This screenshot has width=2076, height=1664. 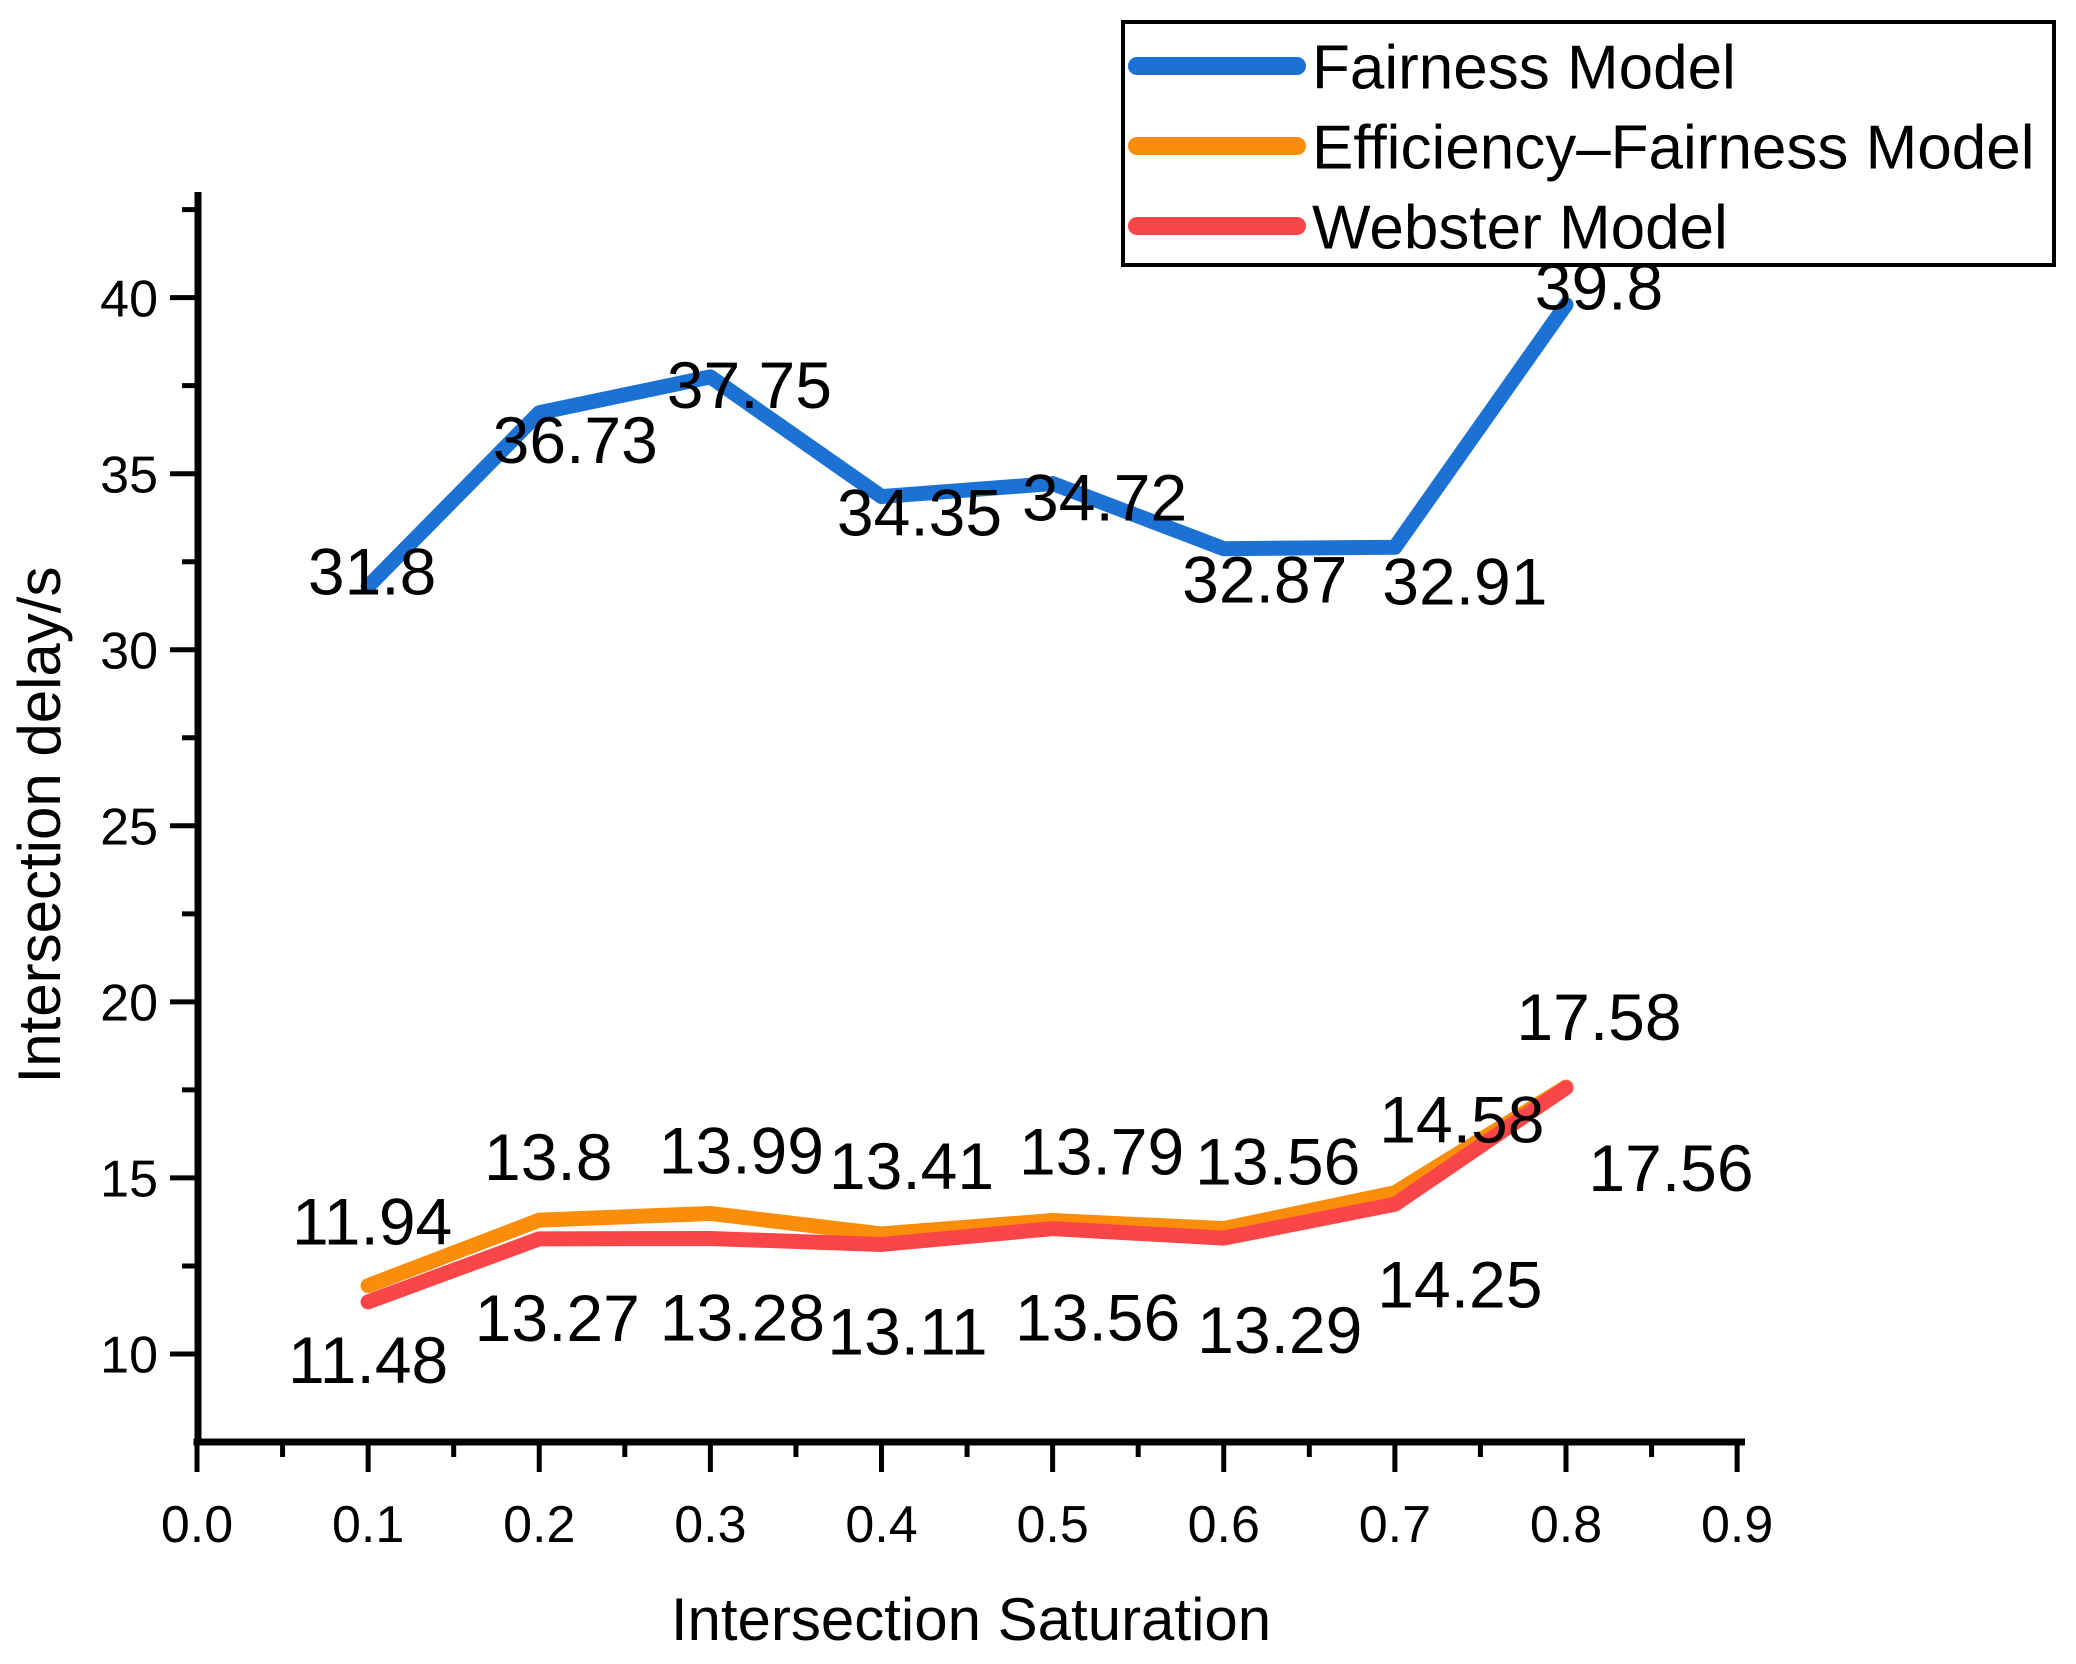 What do you see at coordinates (129, 651) in the screenshot?
I see `y-tick-label: 30` at bounding box center [129, 651].